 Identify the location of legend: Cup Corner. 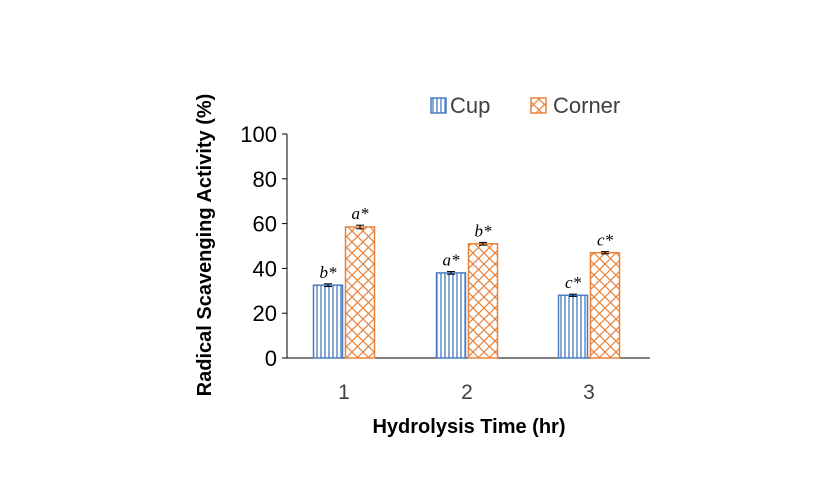
(525, 105).